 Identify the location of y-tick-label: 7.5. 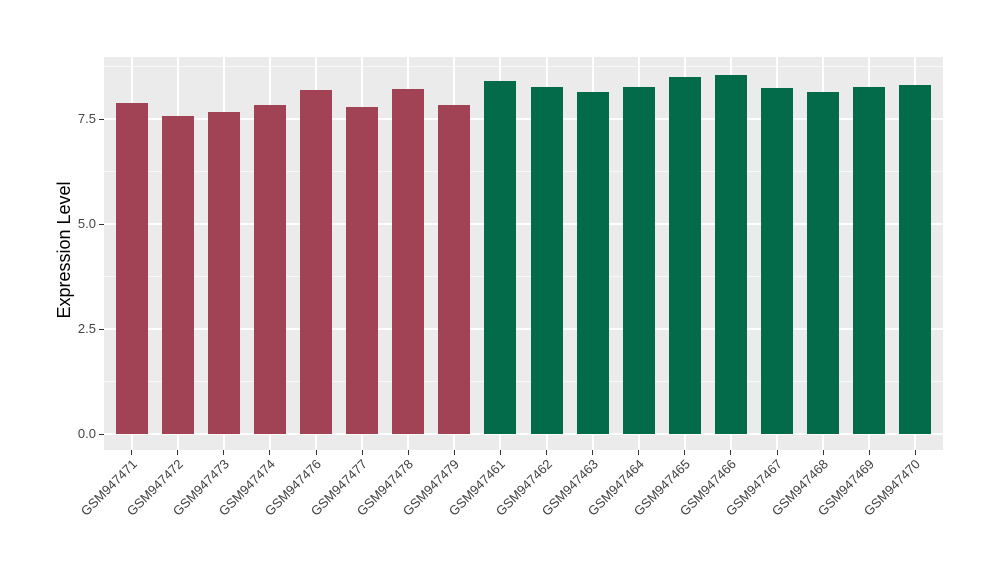
(86, 118).